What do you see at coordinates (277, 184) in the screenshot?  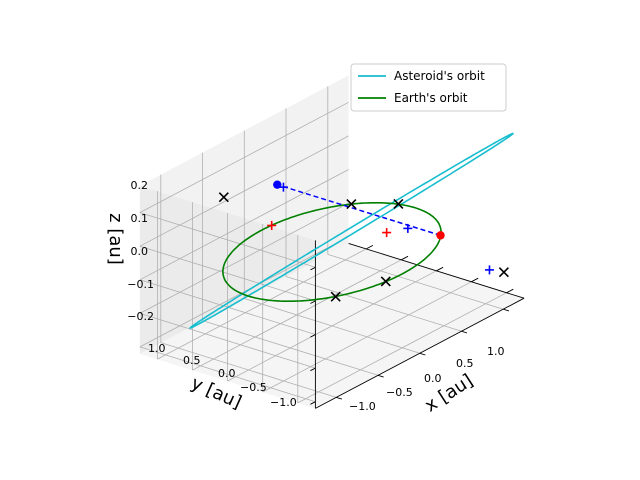 I see `asteroid-position-dot` at bounding box center [277, 184].